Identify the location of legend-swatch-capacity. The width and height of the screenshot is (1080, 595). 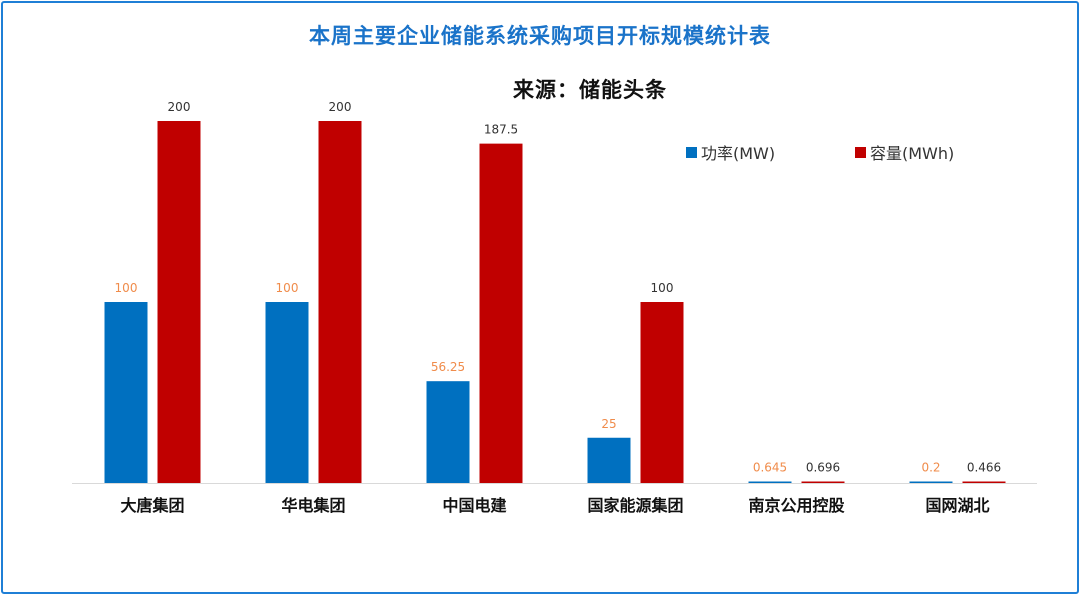
(860, 152).